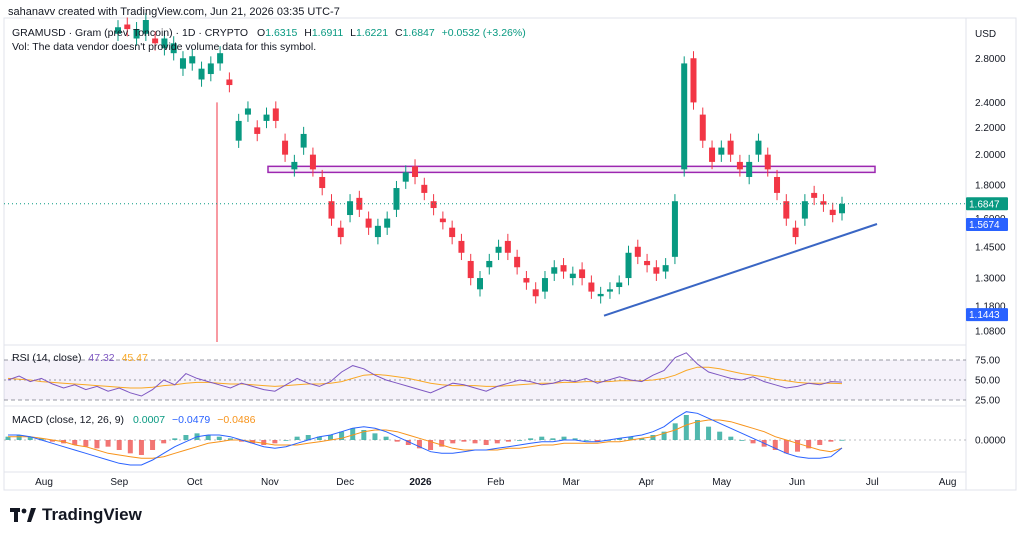  I want to click on support-trendline, so click(740, 270).